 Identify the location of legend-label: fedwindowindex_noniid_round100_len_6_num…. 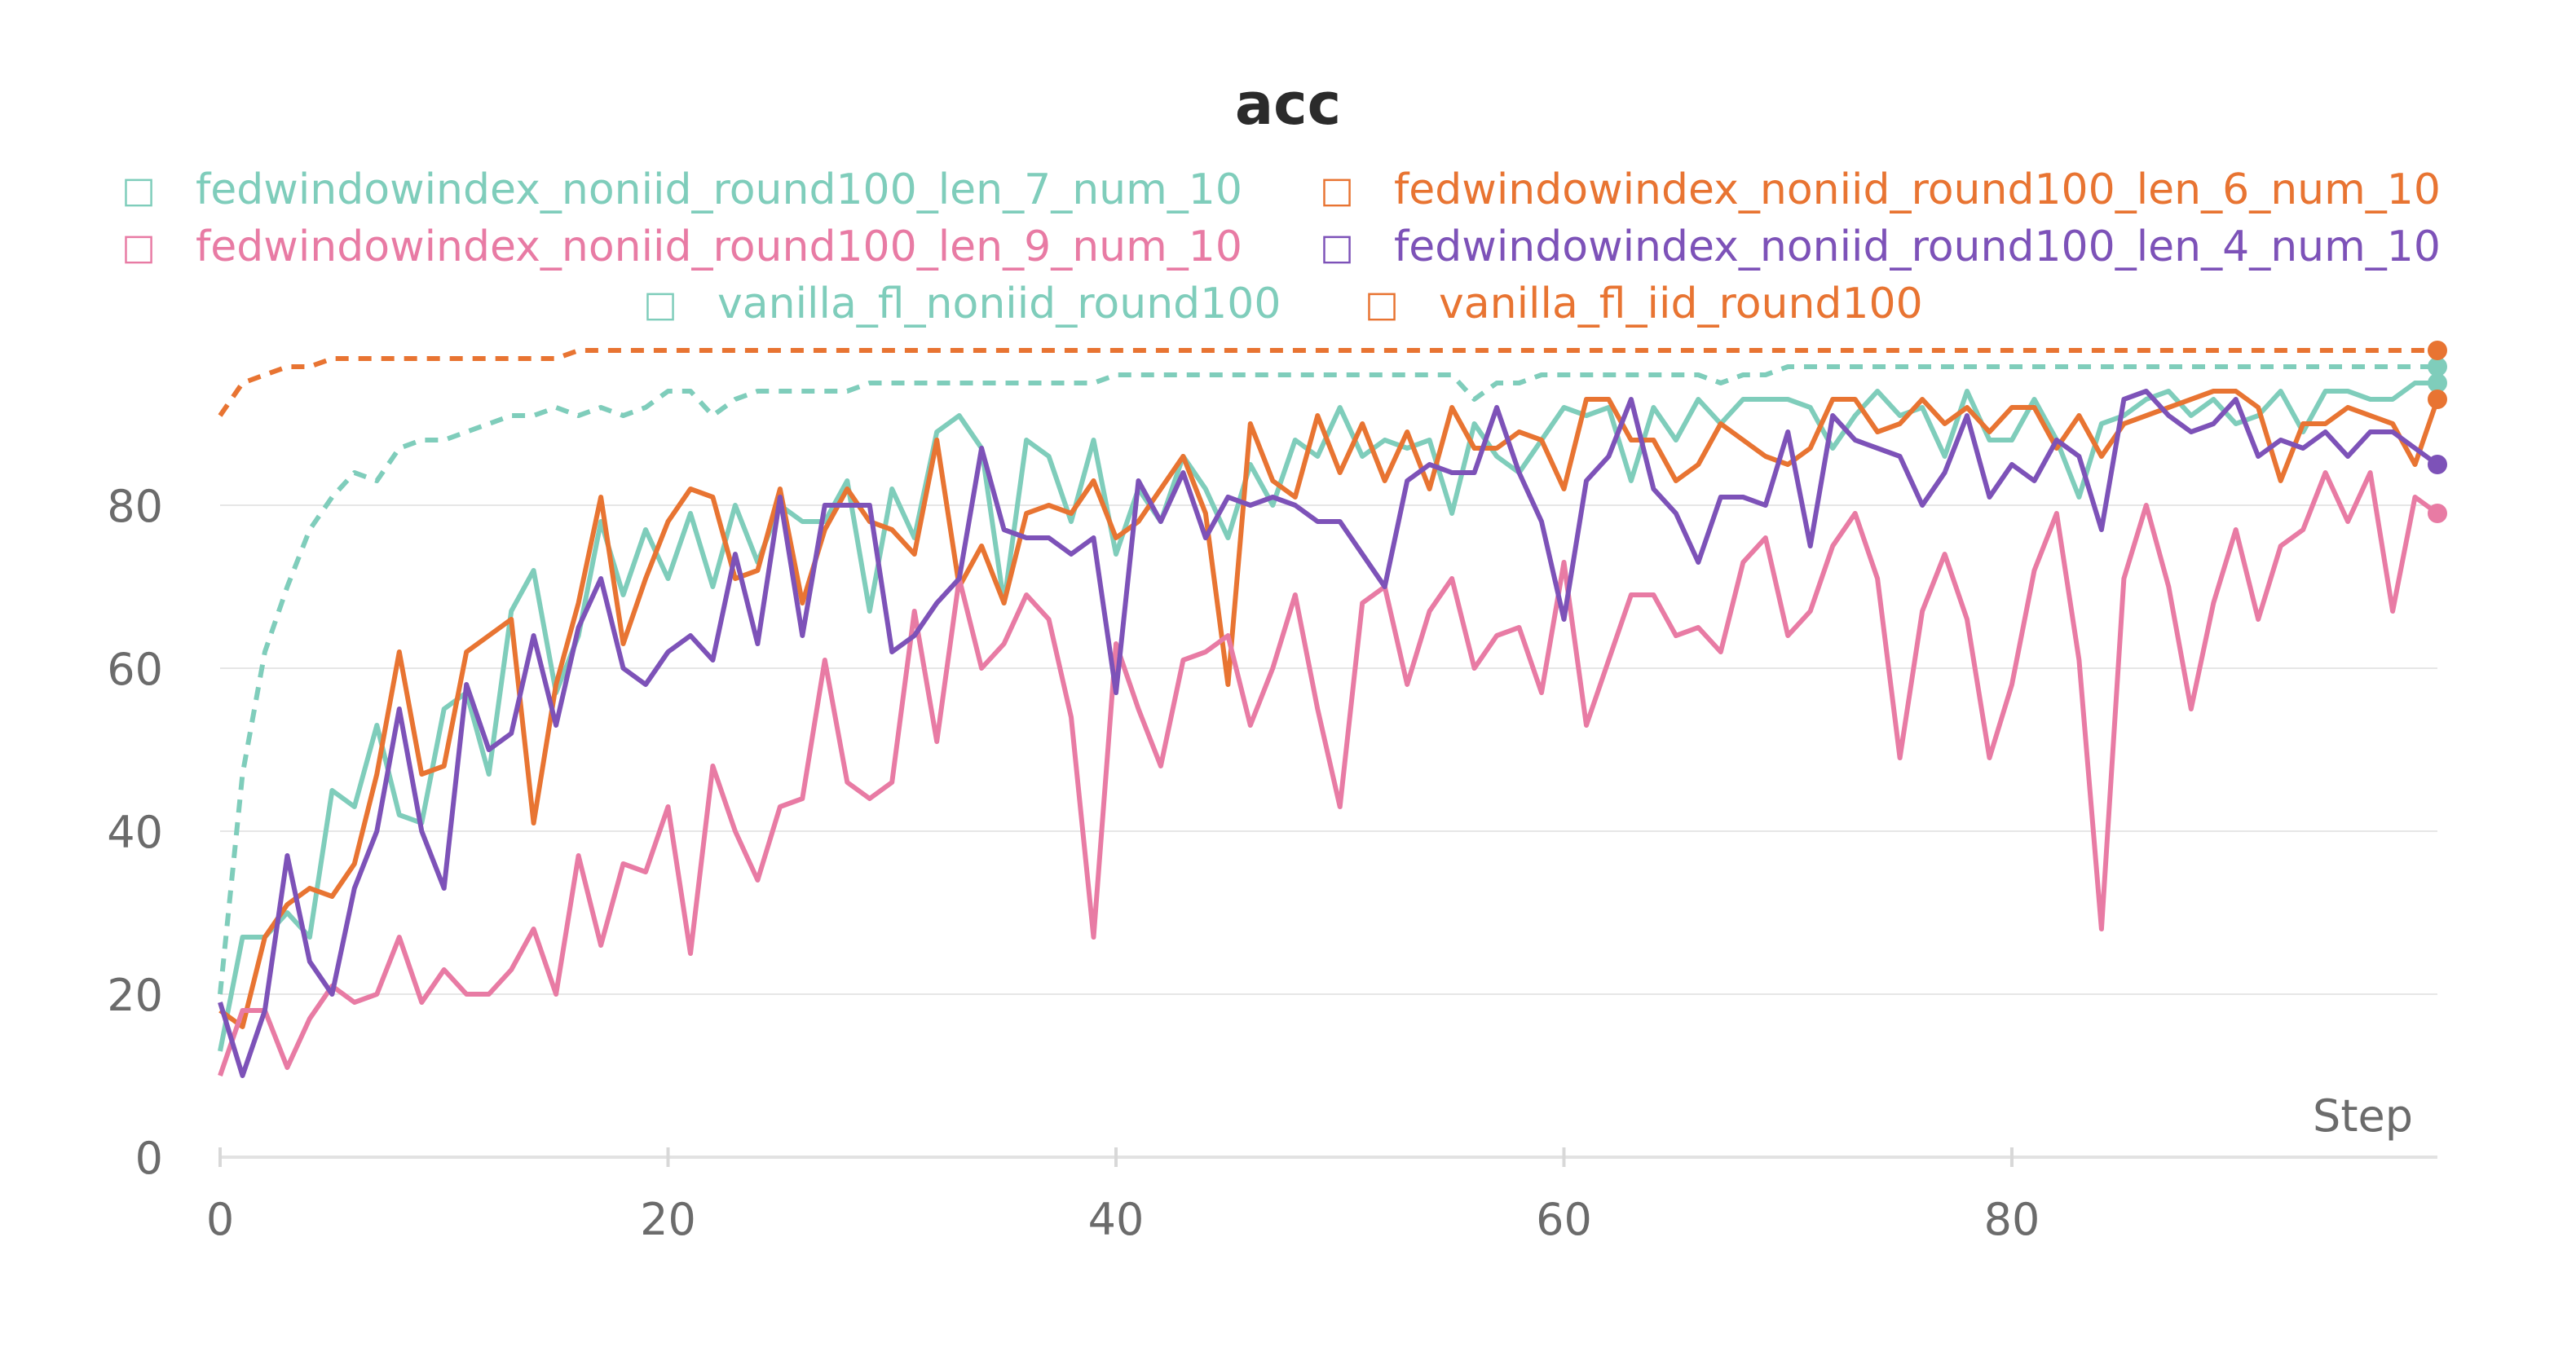
(1917, 189).